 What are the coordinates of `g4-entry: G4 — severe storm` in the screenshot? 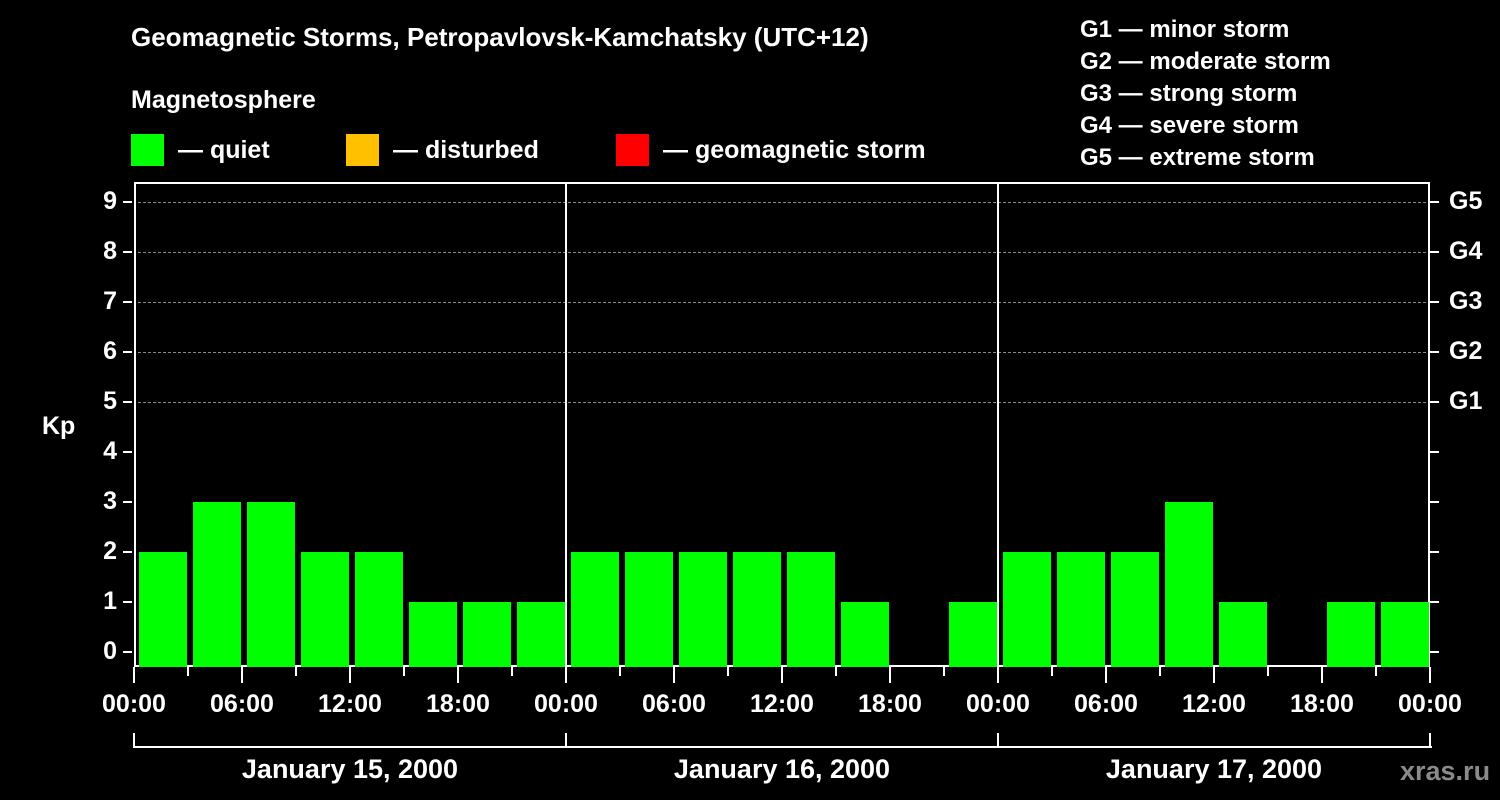 It's located at (1189, 125).